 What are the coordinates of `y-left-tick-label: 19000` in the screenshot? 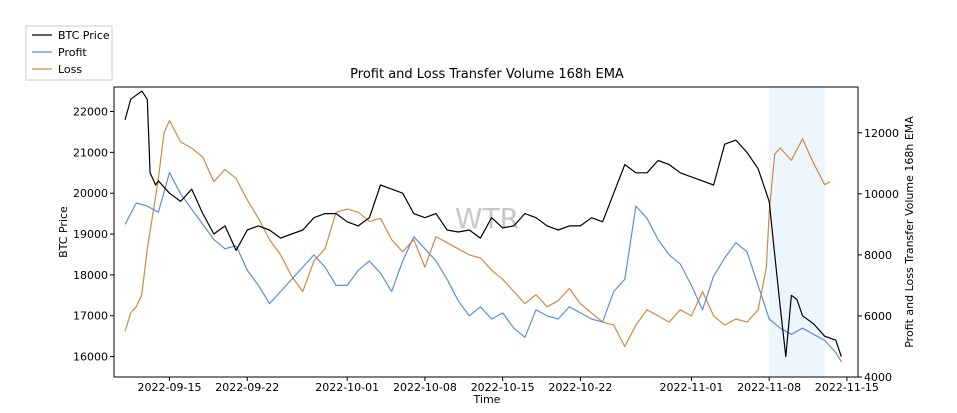 It's located at (90, 234).